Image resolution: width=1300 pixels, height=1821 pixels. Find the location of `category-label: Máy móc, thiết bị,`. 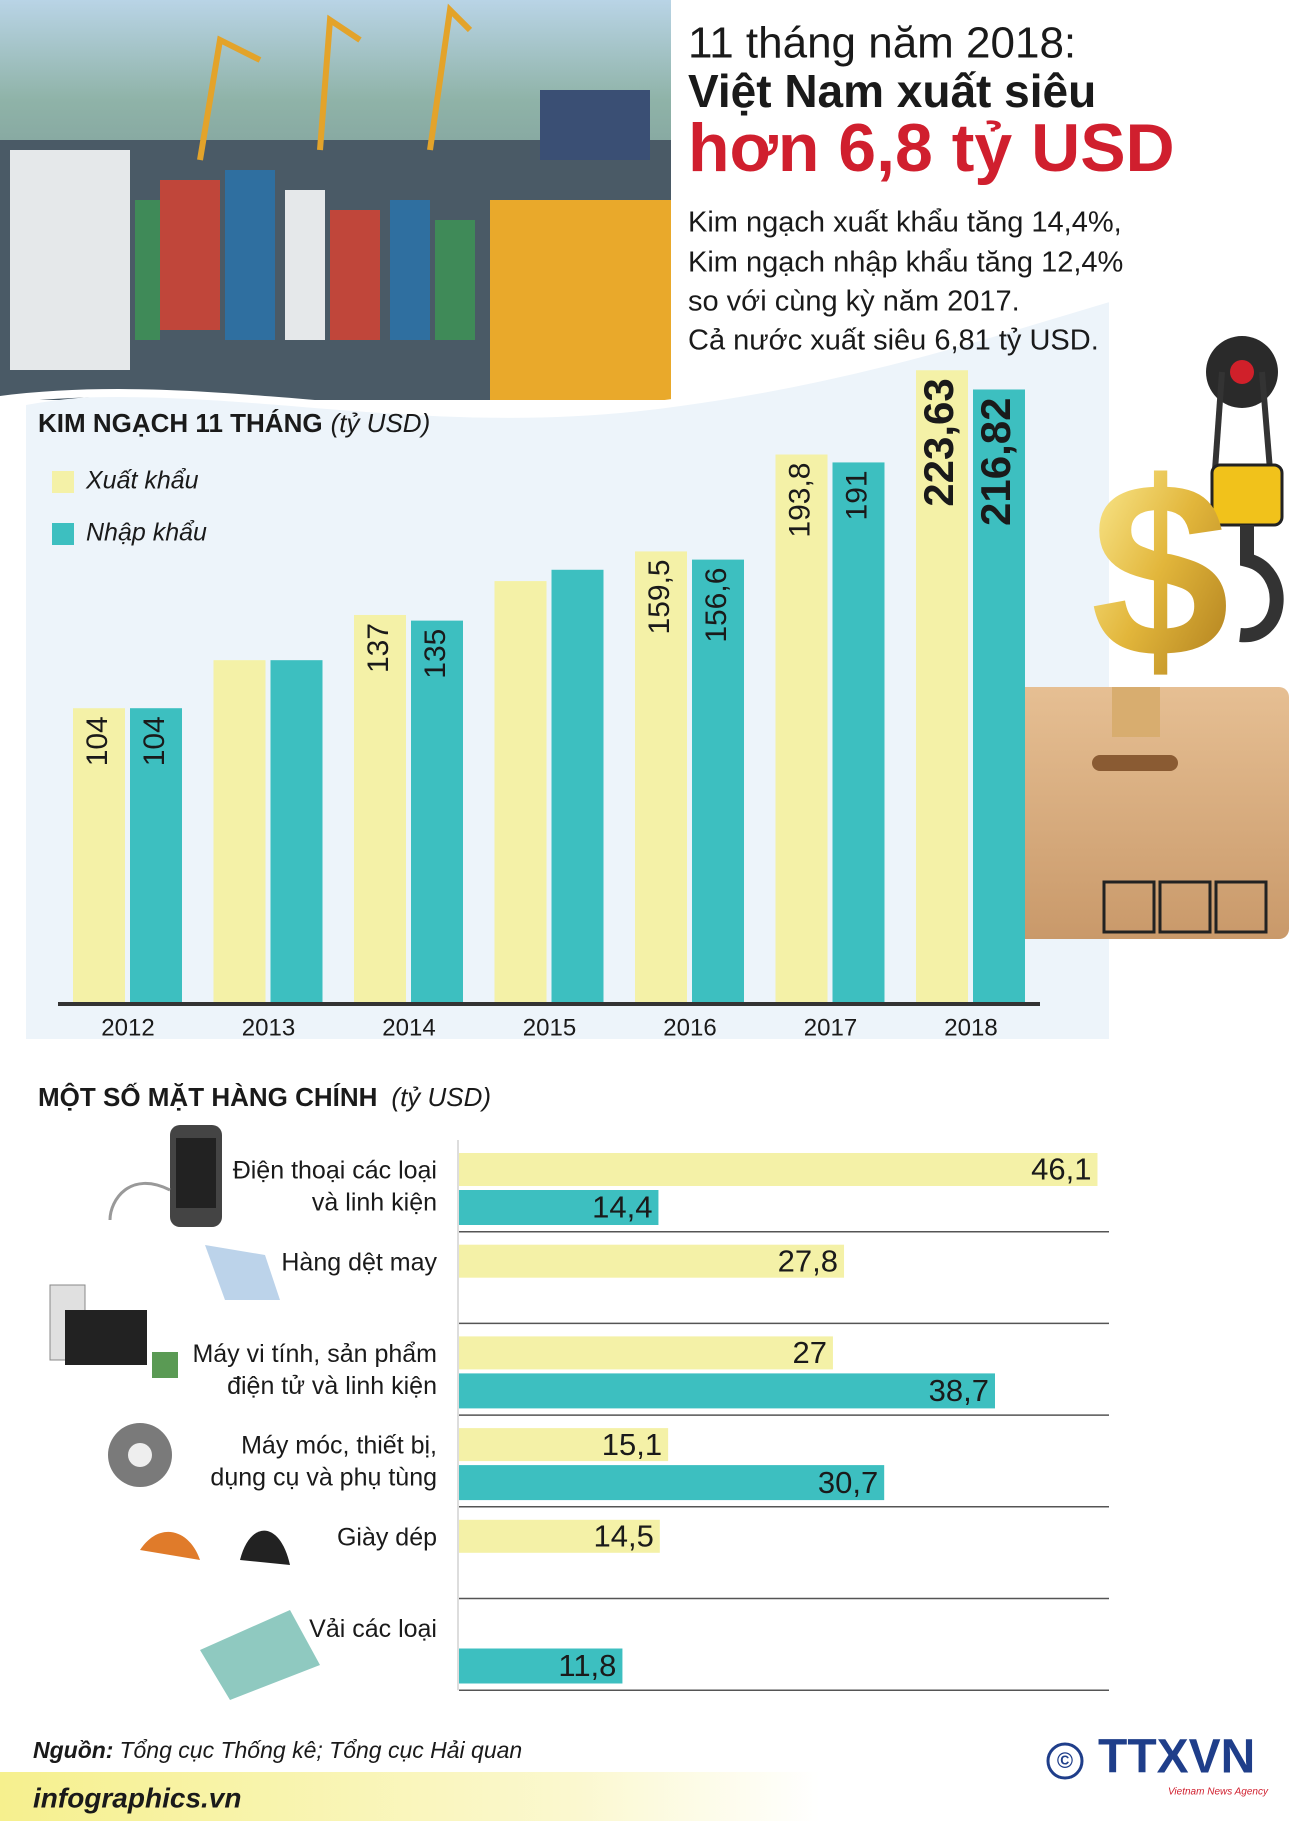

category-label: Máy móc, thiết bị, is located at coordinates (339, 1446).